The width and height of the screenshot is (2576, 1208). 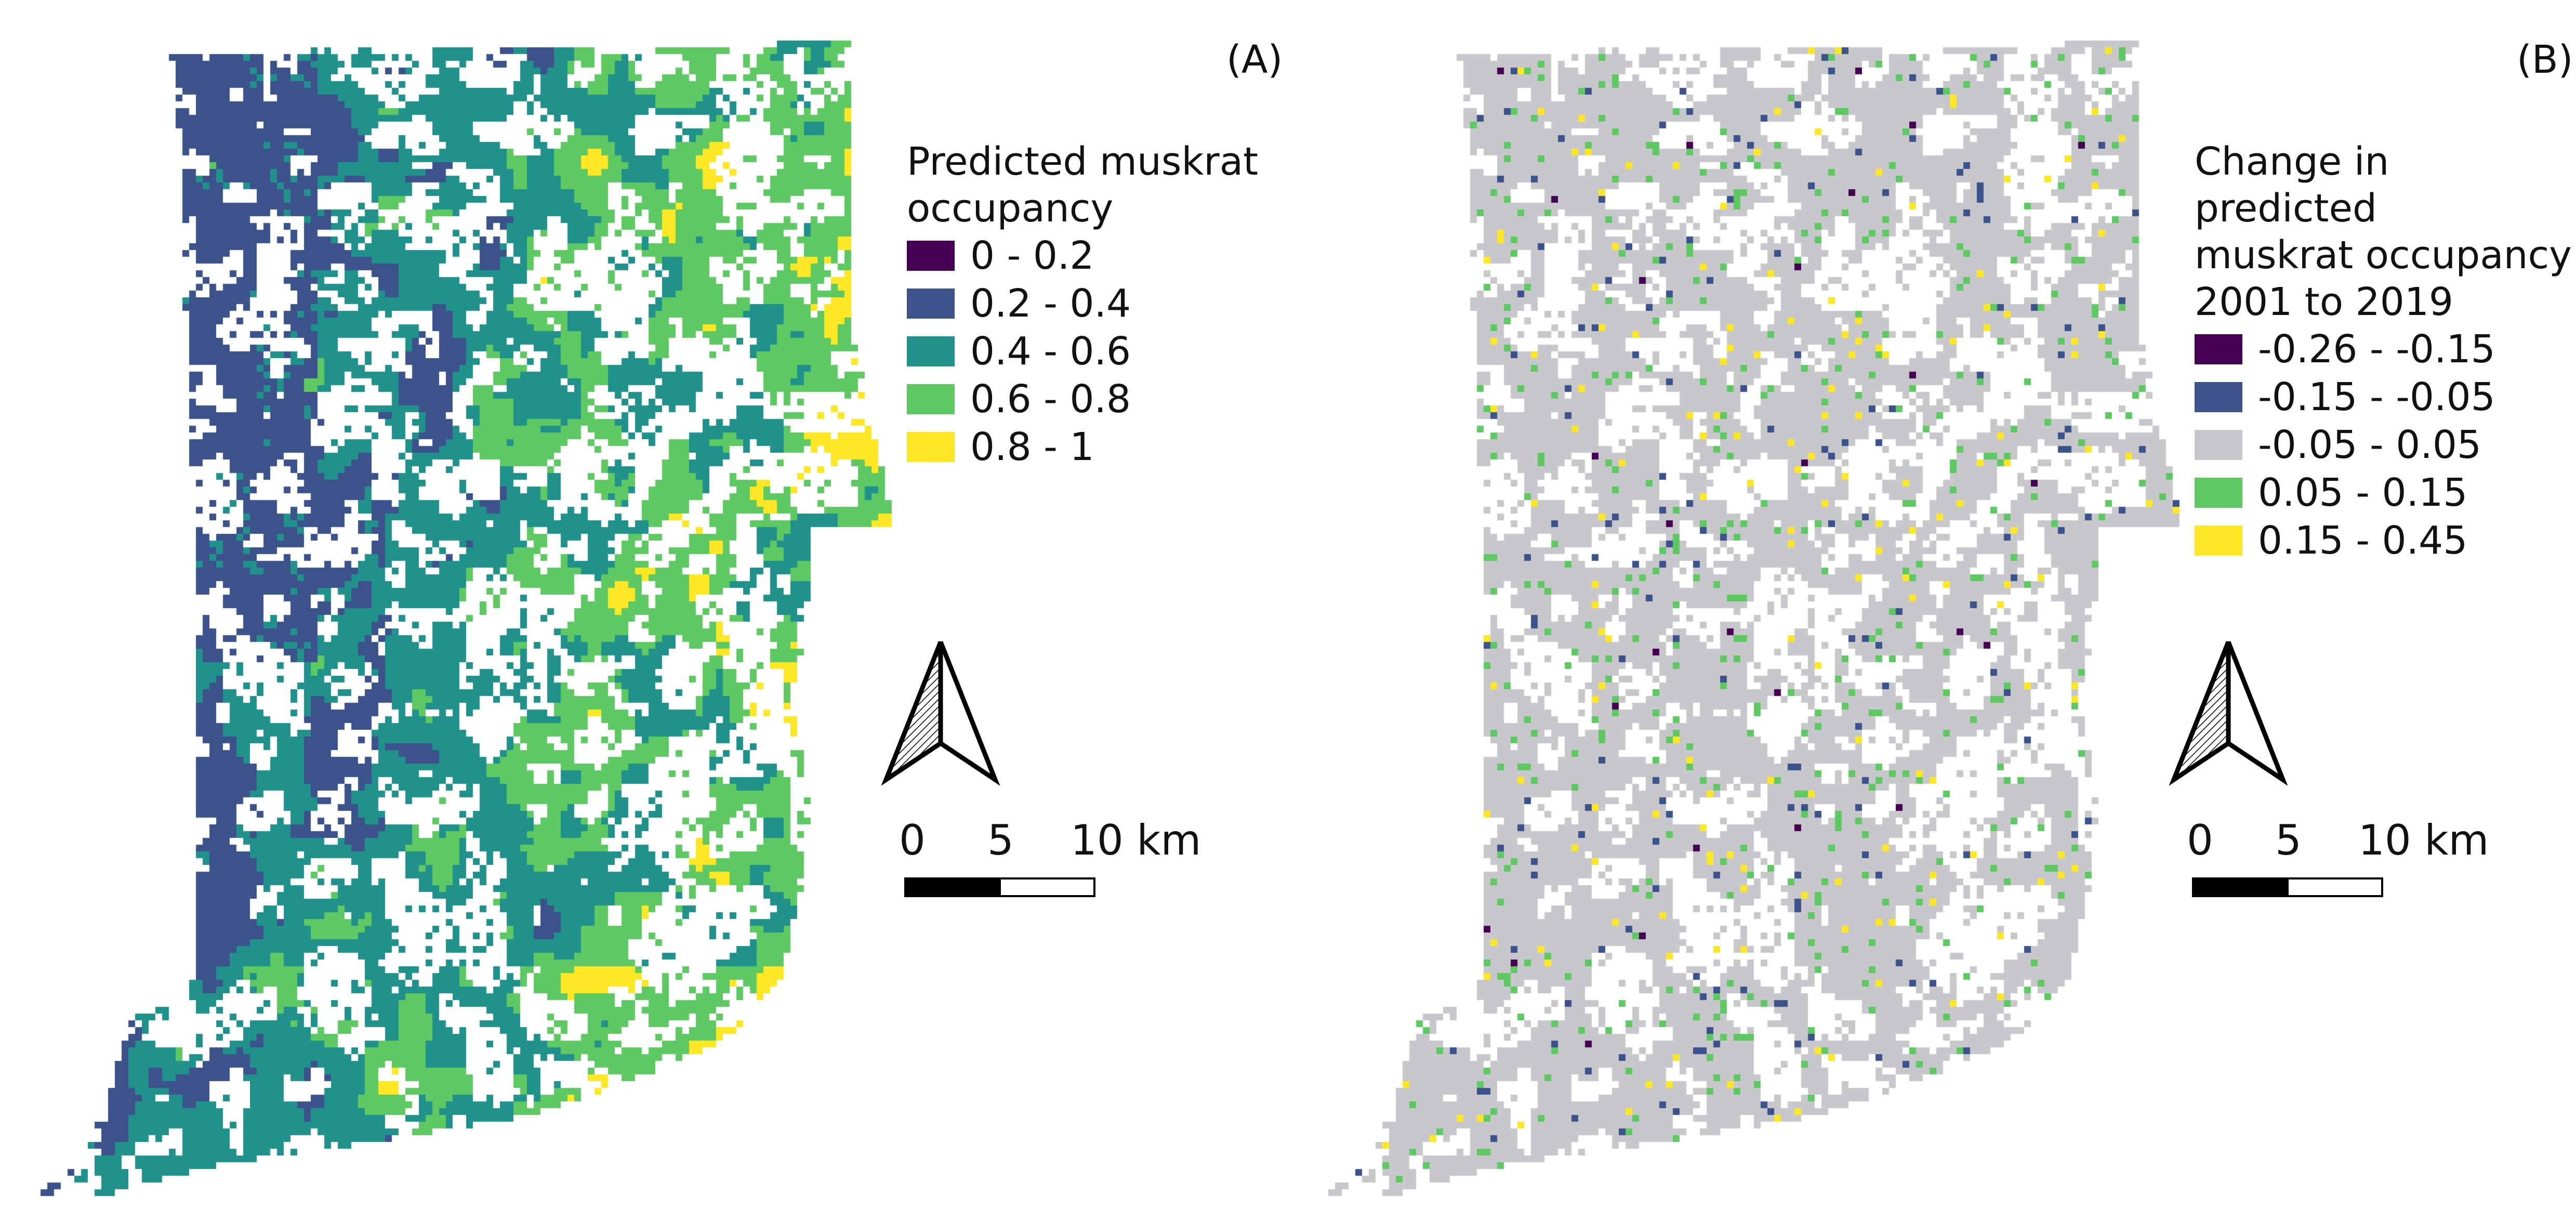 What do you see at coordinates (1050, 303) in the screenshot?
I see `legend-label: 0.2 - 0.4` at bounding box center [1050, 303].